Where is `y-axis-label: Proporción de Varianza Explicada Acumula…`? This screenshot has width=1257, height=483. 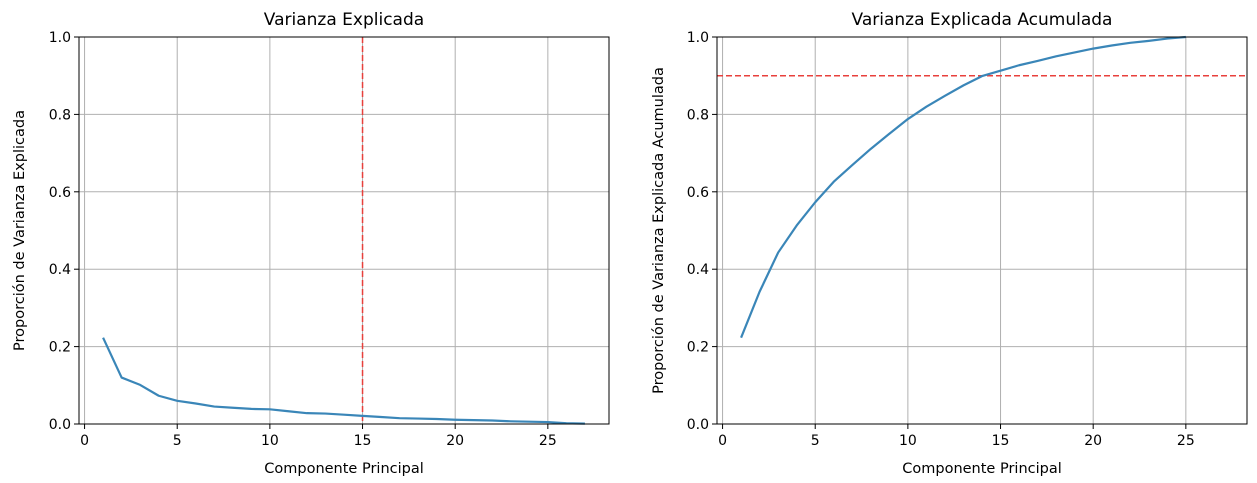 y-axis-label: Proporción de Varianza Explicada Acumula… is located at coordinates (659, 230).